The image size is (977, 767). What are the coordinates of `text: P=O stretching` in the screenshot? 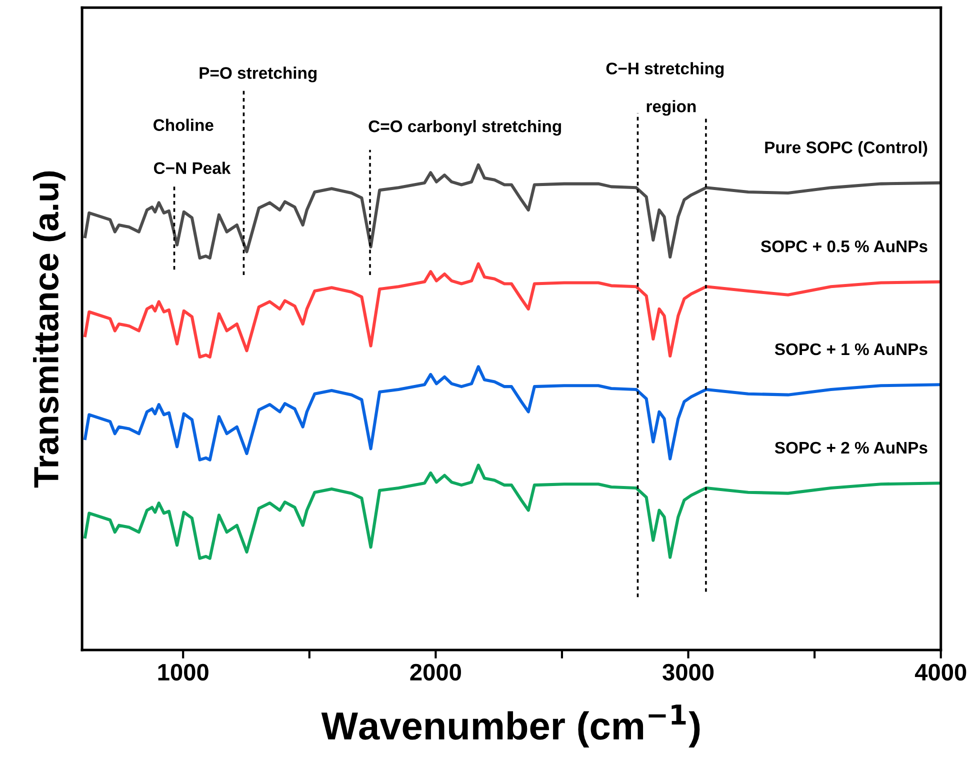 It's located at (258, 74).